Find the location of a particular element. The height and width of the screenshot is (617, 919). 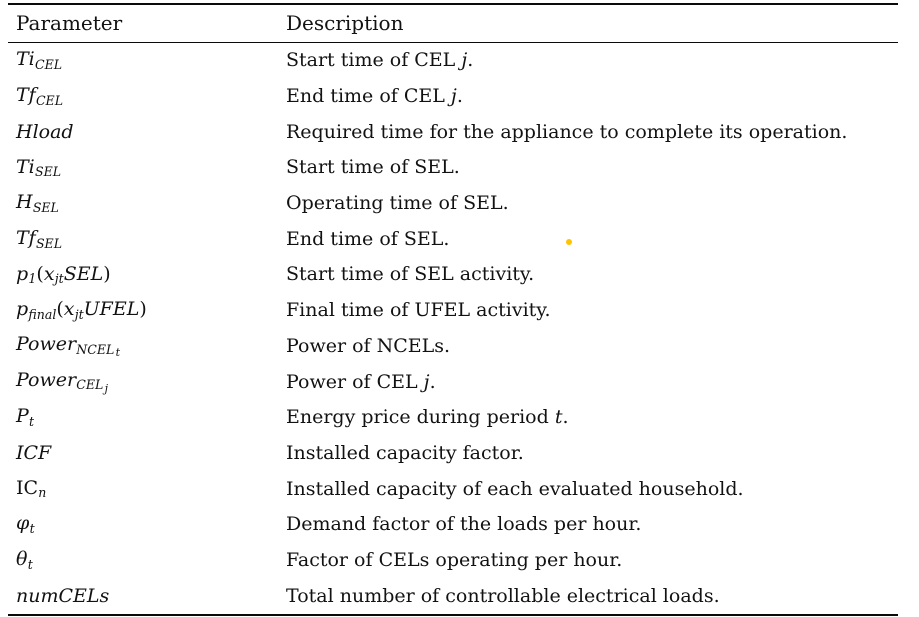

table-row: HSEL Operating time of SEL. is located at coordinates (453, 203).